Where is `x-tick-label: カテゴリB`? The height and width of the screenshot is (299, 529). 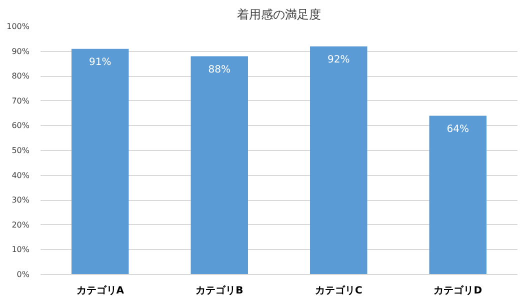 x-tick-label: カテゴリB is located at coordinates (220, 290).